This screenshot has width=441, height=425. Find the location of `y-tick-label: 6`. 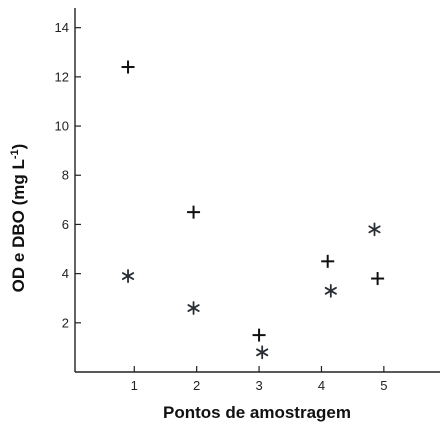

y-tick-label: 6 is located at coordinates (65, 224).